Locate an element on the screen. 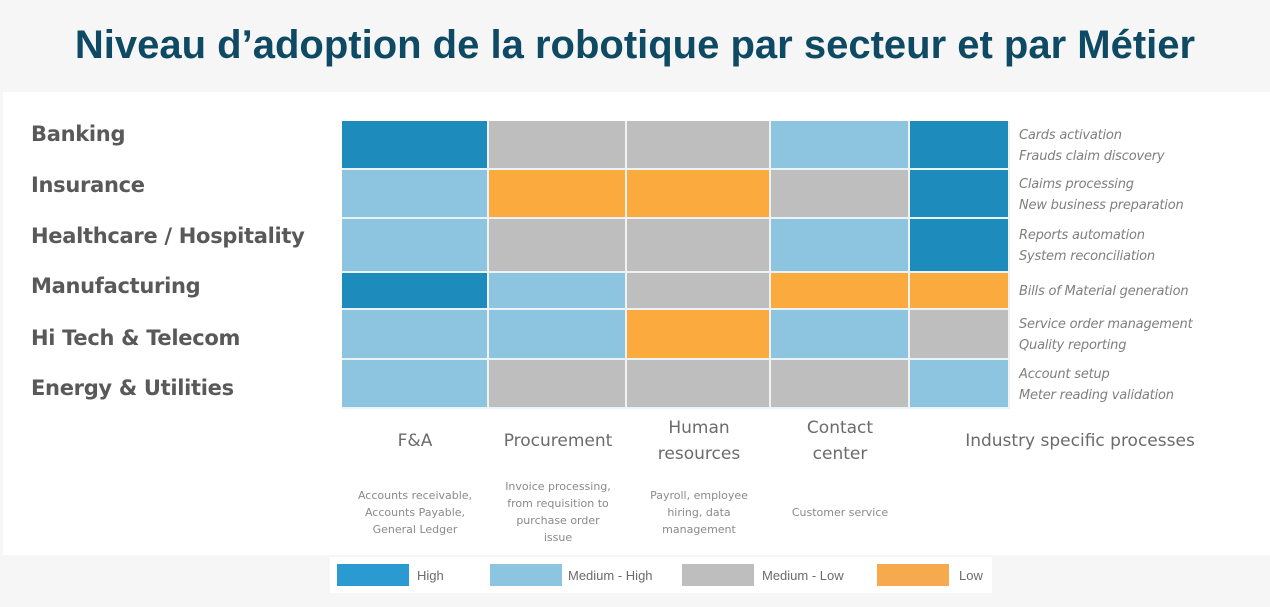  legend-label-0: High is located at coordinates (430, 575).